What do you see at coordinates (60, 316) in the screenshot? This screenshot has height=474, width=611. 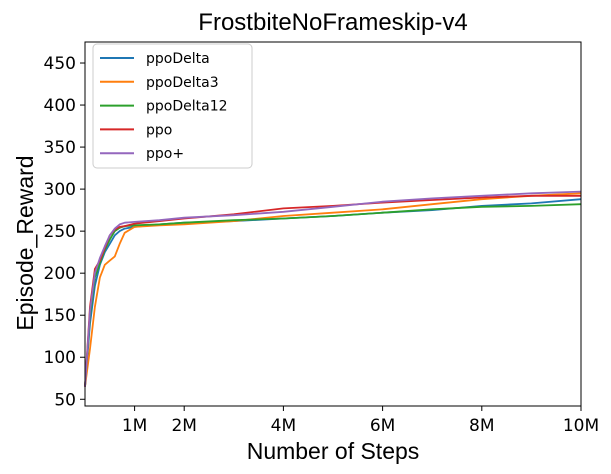 I see `y-tick-label: 150` at bounding box center [60, 316].